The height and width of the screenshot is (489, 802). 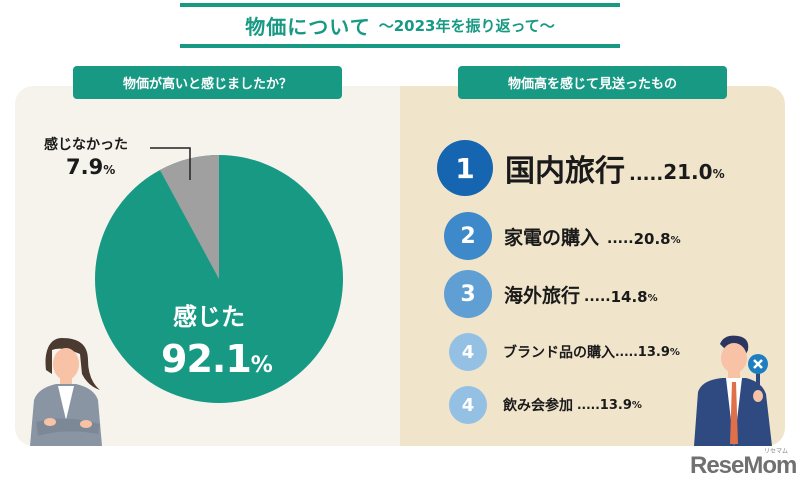 What do you see at coordinates (170, 163) in the screenshot?
I see `leader-line` at bounding box center [170, 163].